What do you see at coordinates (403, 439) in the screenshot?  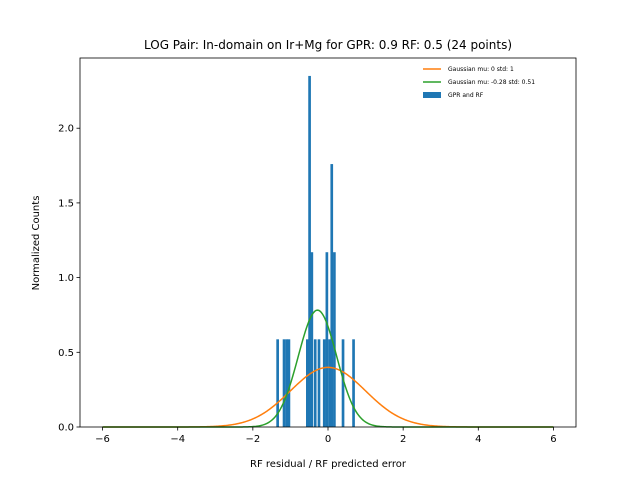 I see `x-tick-label: 2` at bounding box center [403, 439].